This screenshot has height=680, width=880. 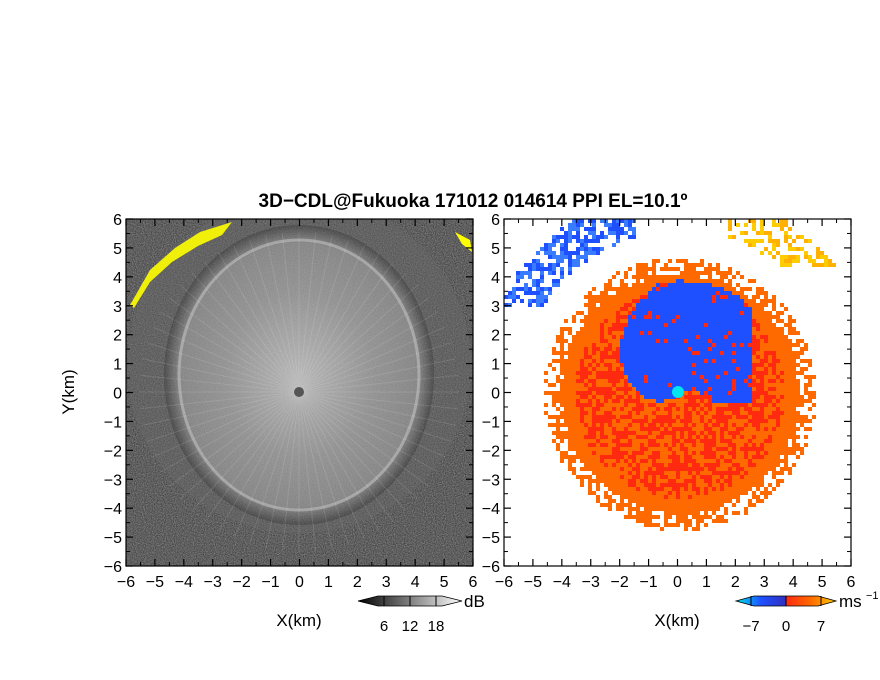 I want to click on velocity-colorbar: −7 0 7 ms −1, so click(x=806, y=612).